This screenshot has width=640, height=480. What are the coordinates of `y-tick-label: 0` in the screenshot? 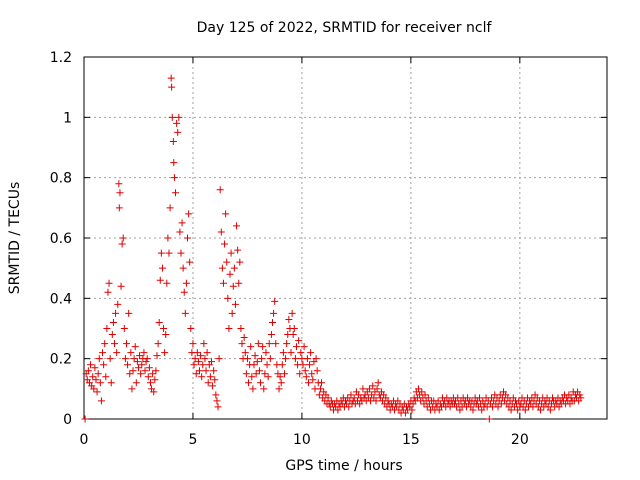 It's located at (67, 420).